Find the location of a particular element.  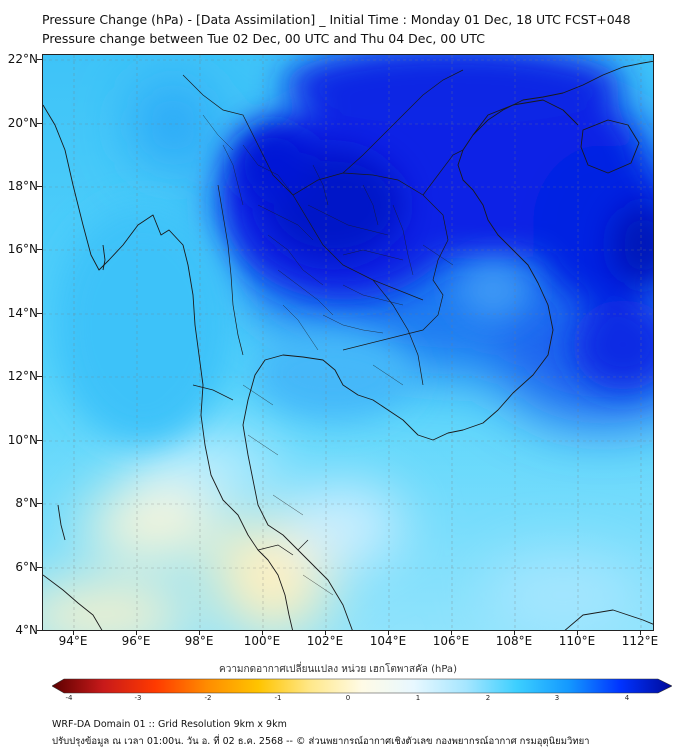

colorbar-bar is located at coordinates (362, 686).